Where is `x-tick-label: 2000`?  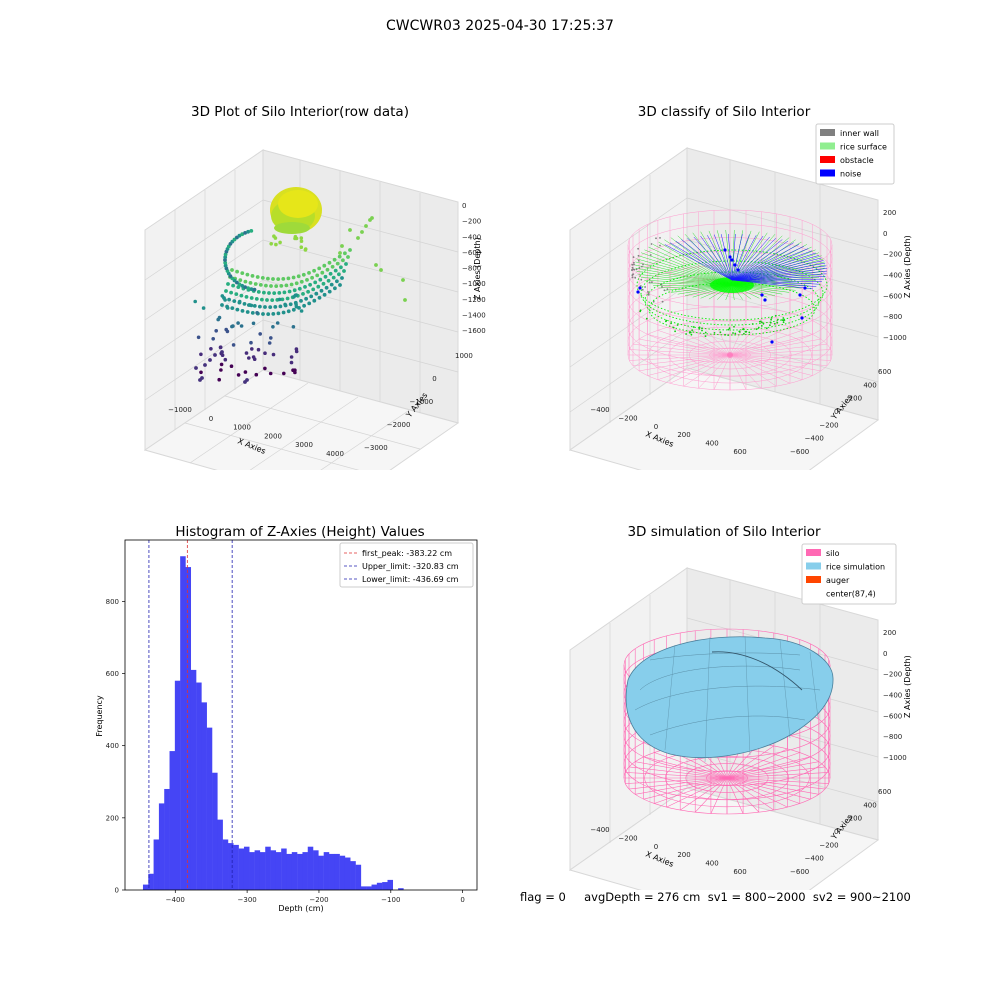 x-tick-label: 2000 is located at coordinates (273, 436).